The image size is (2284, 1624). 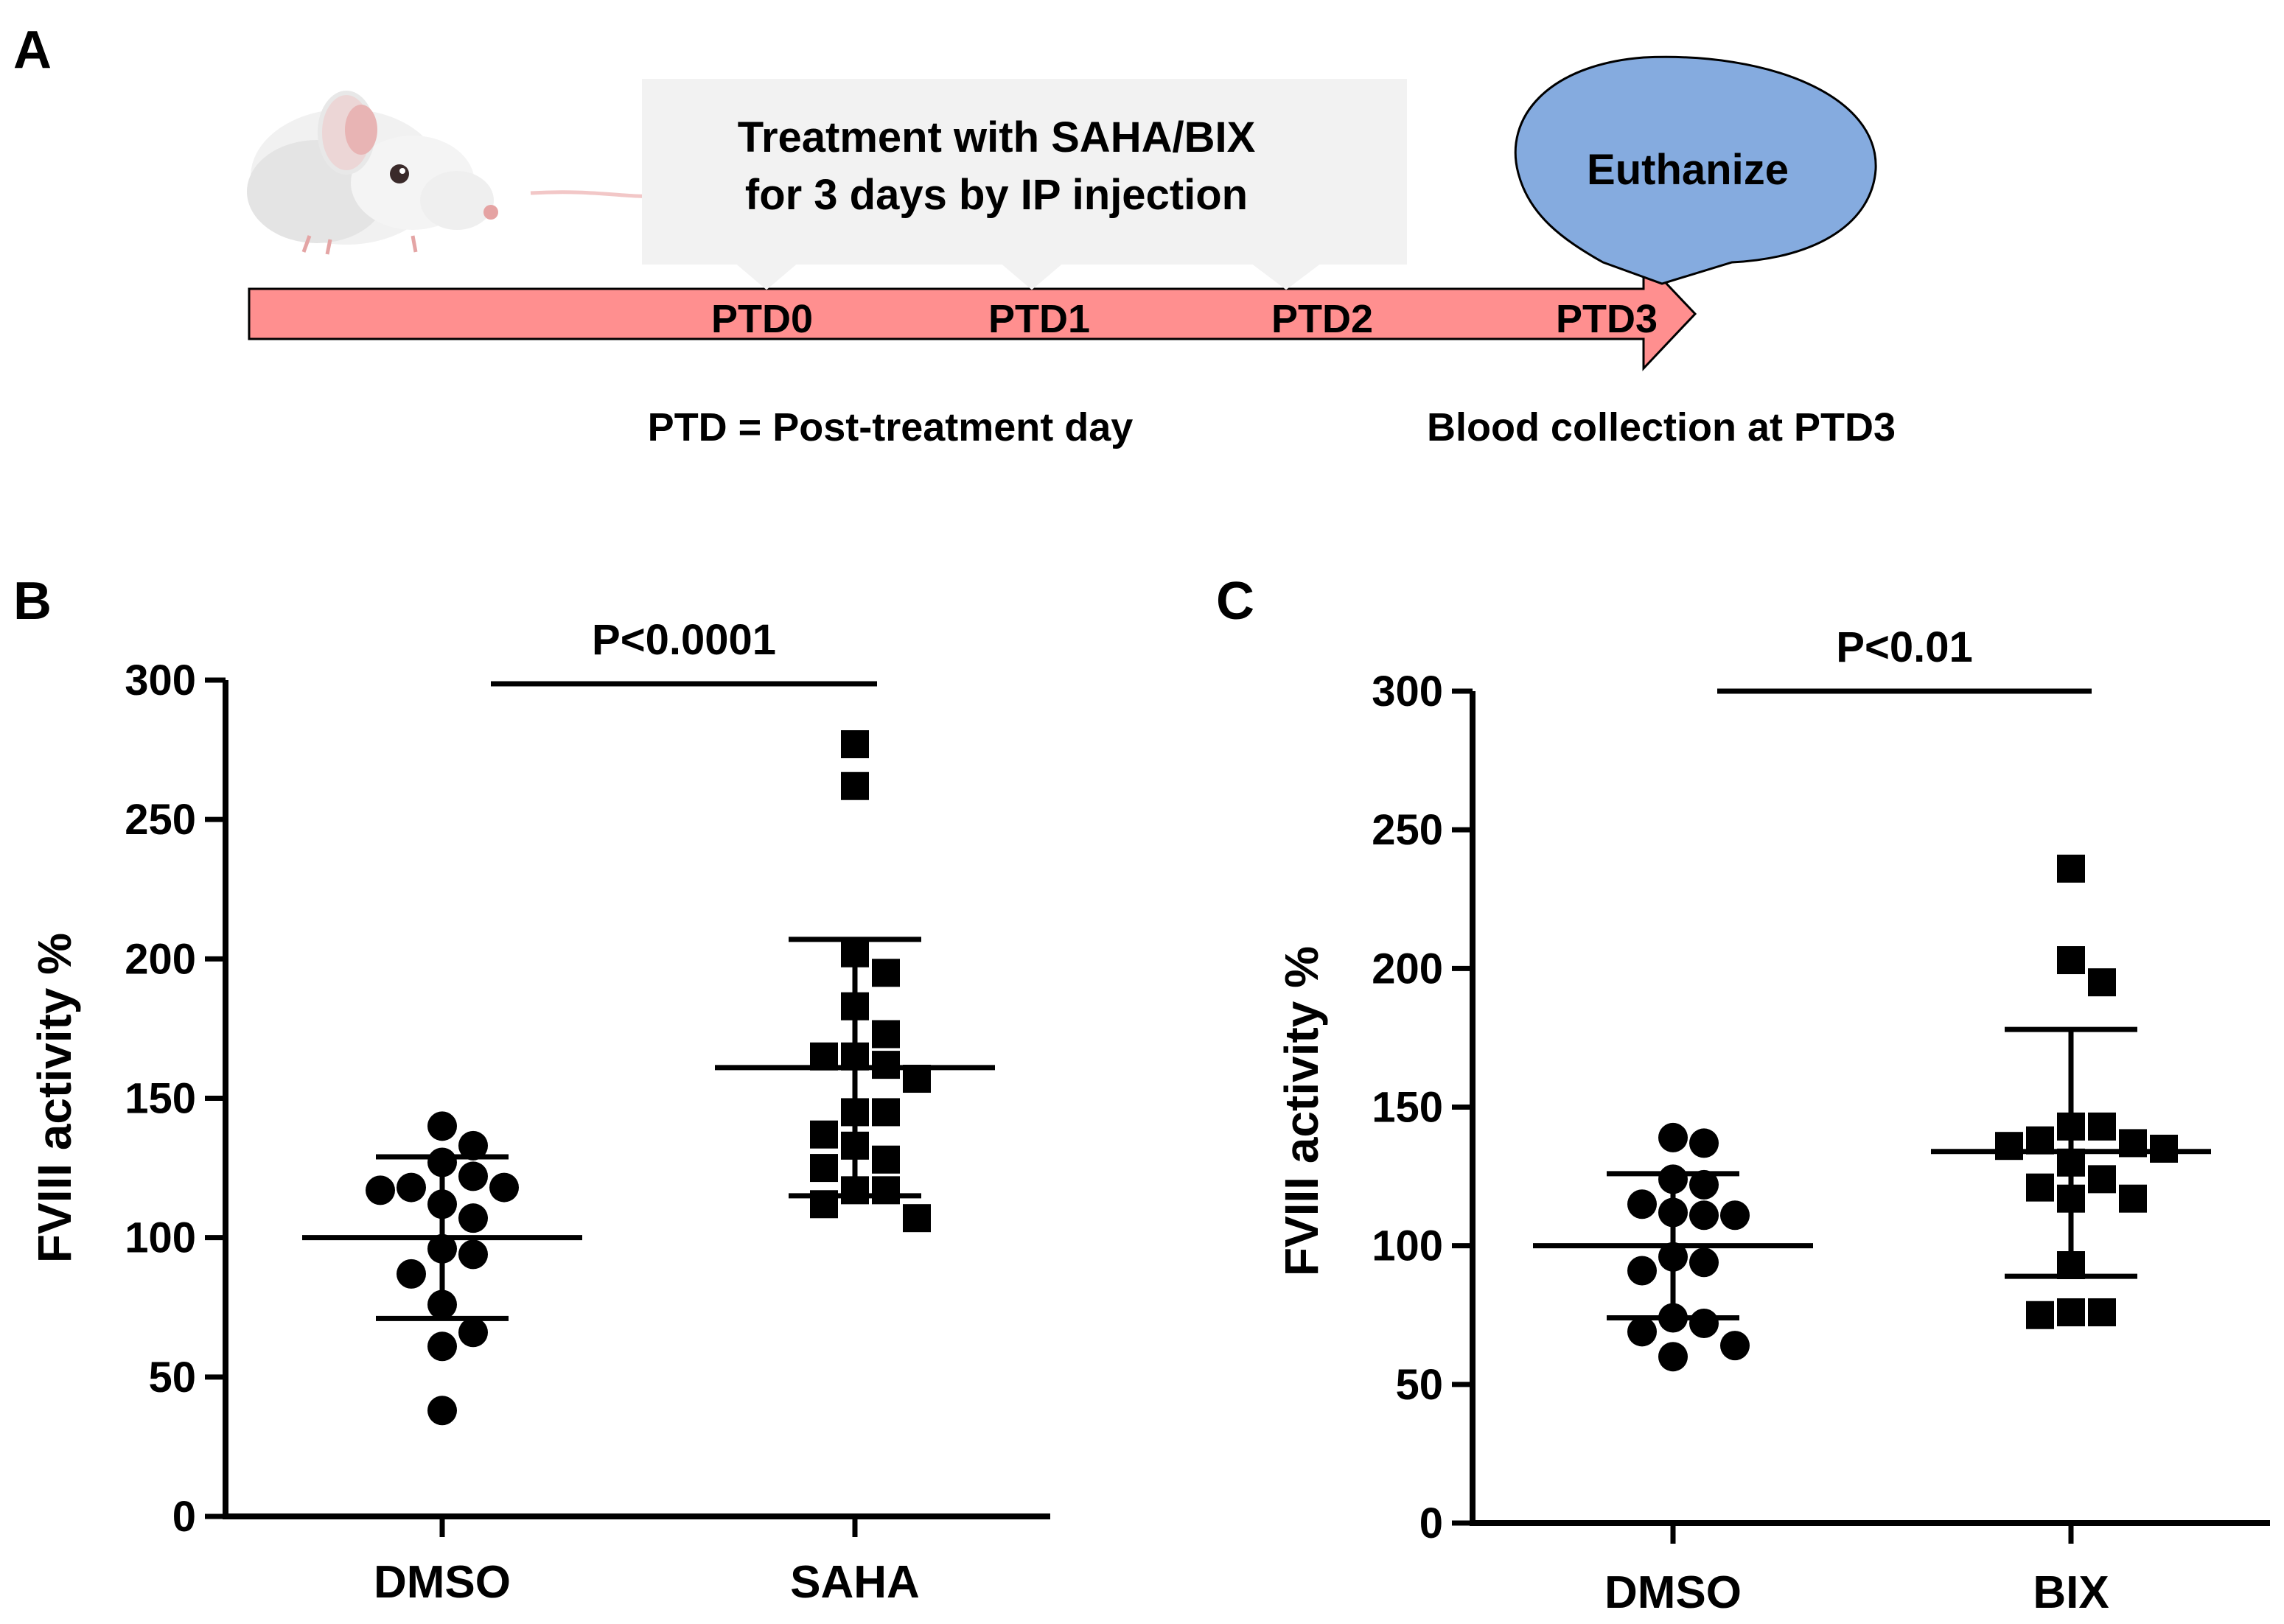 I want to click on x-tick-label: SAHA, so click(x=855, y=1582).